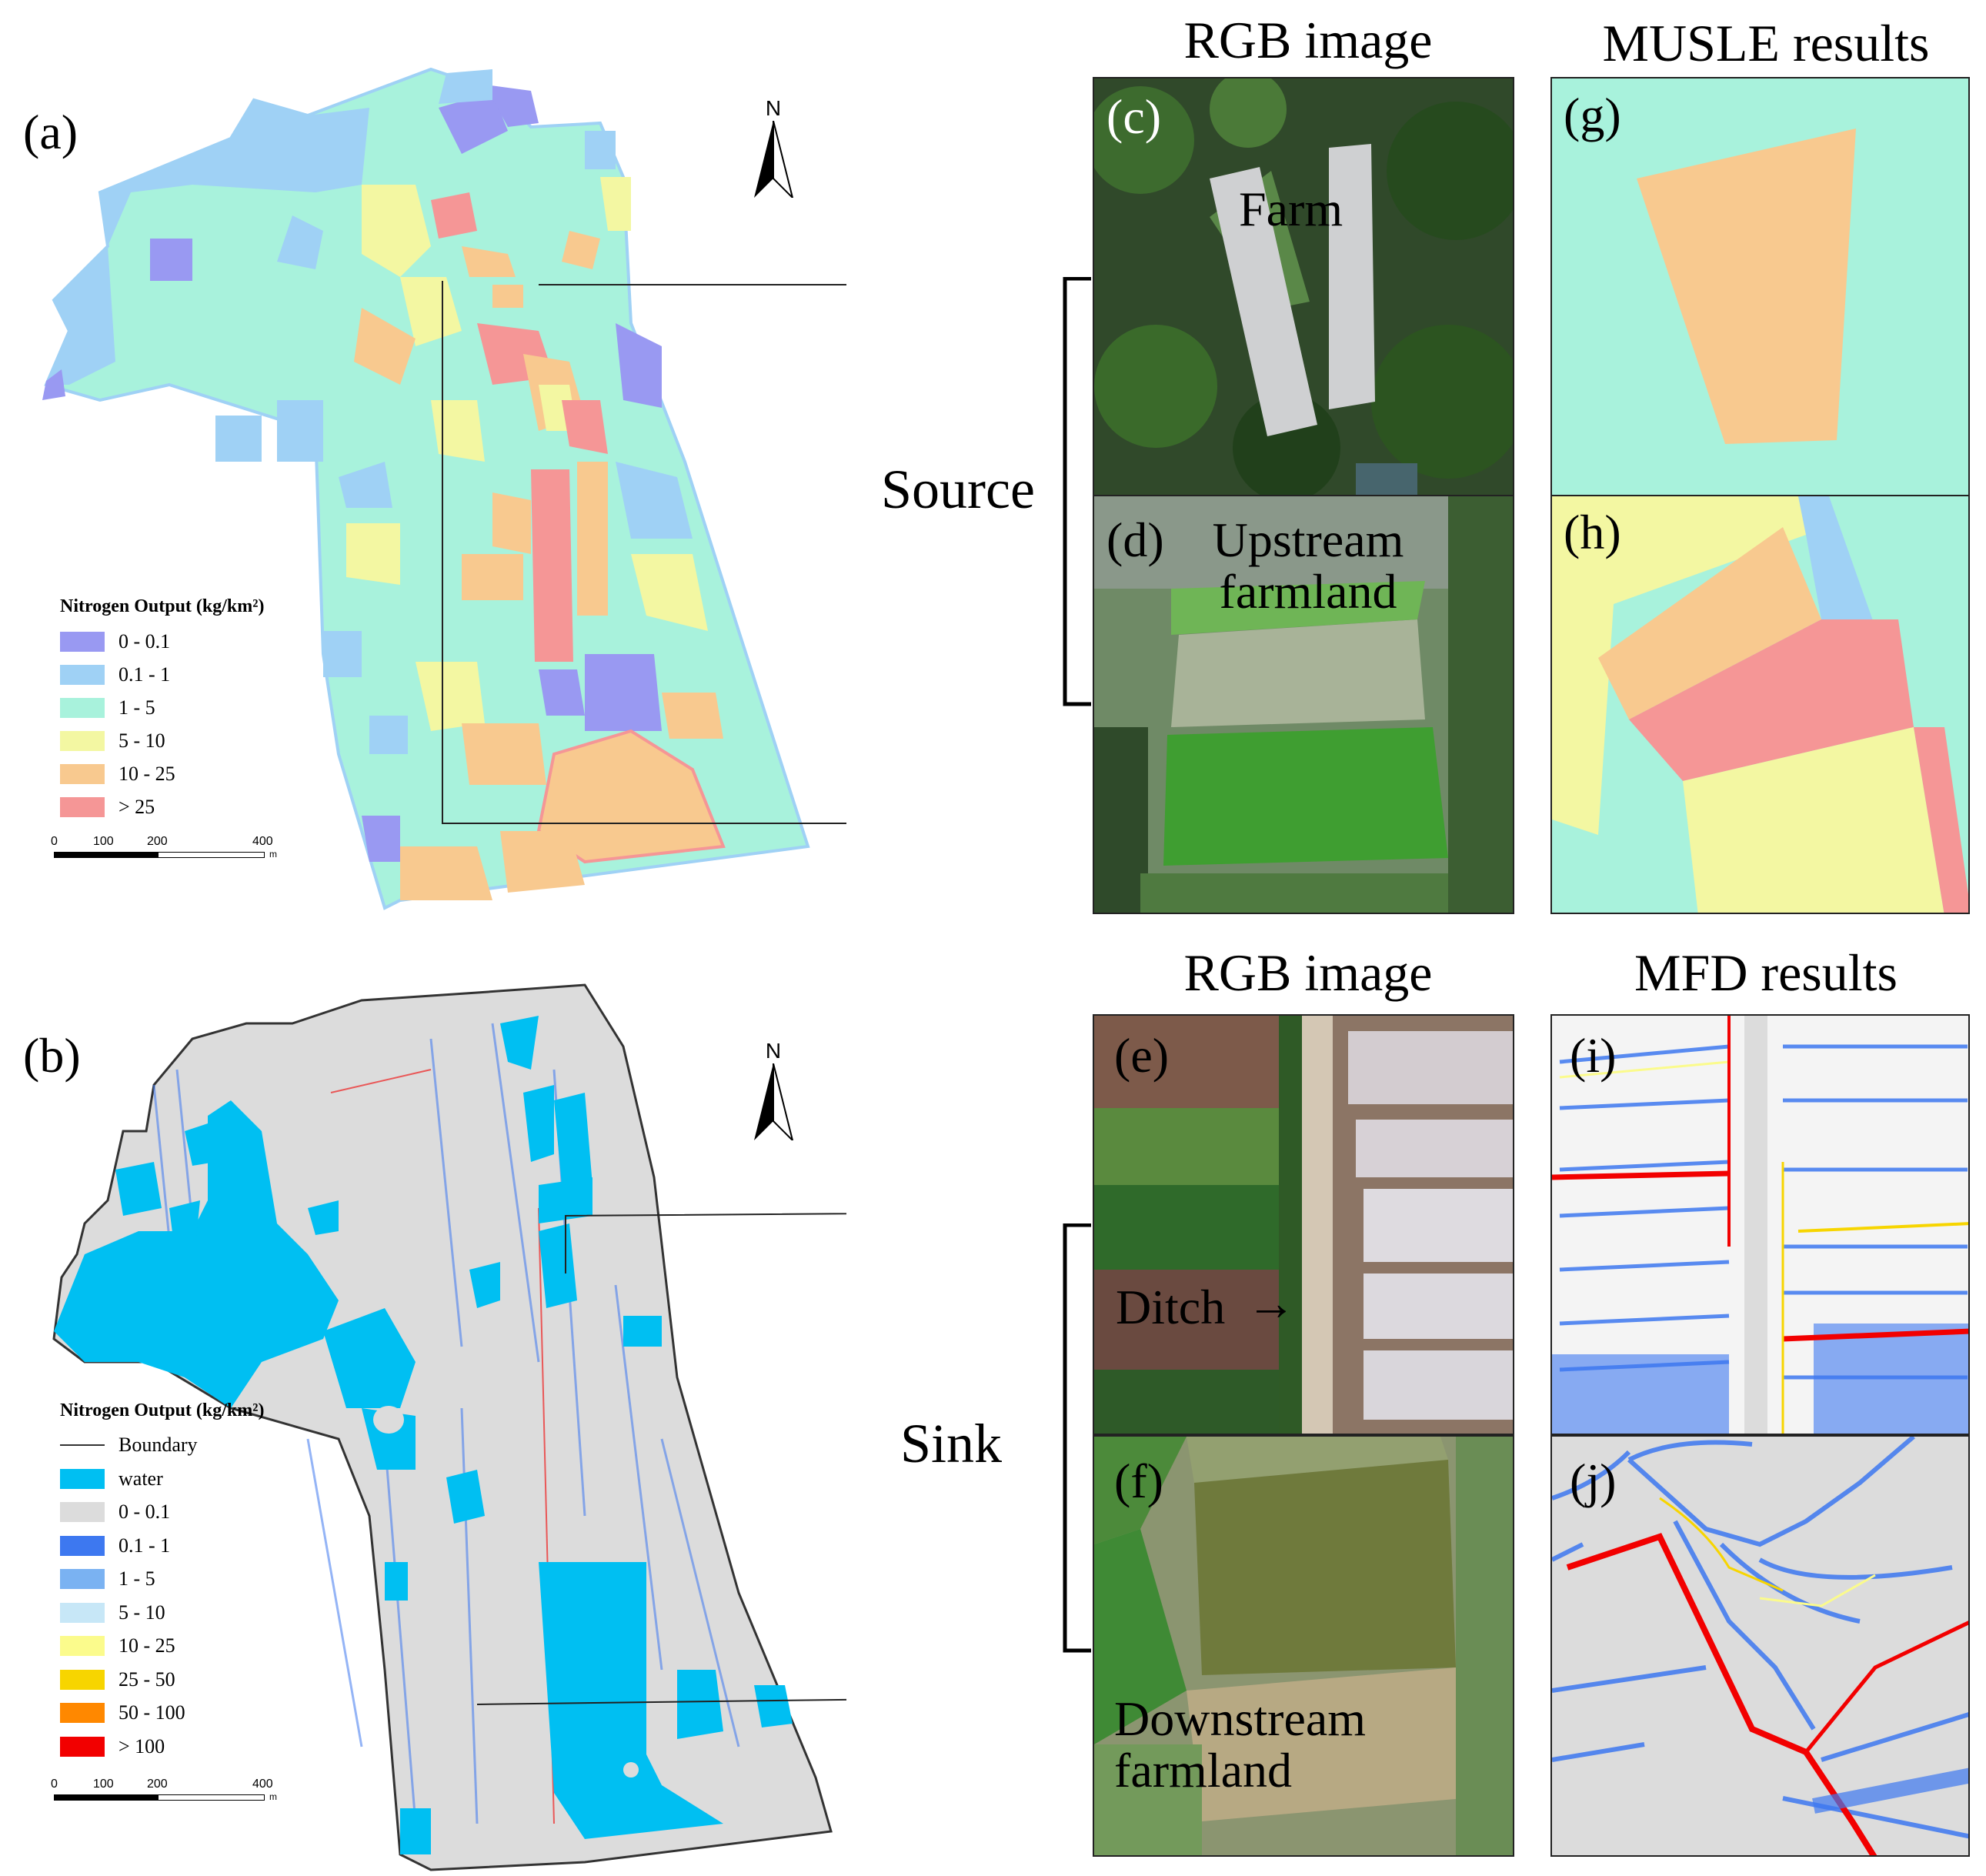 The height and width of the screenshot is (1876, 1986). Describe the element at coordinates (112, 1747) in the screenshot. I see `legend-b-item: > 100` at that location.